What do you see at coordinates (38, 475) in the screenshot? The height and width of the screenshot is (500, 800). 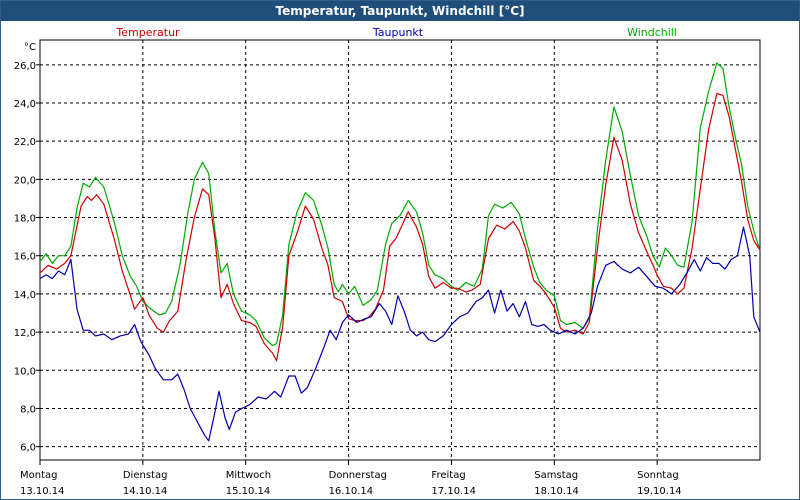 I see `x-tick-day: Montag` at bounding box center [38, 475].